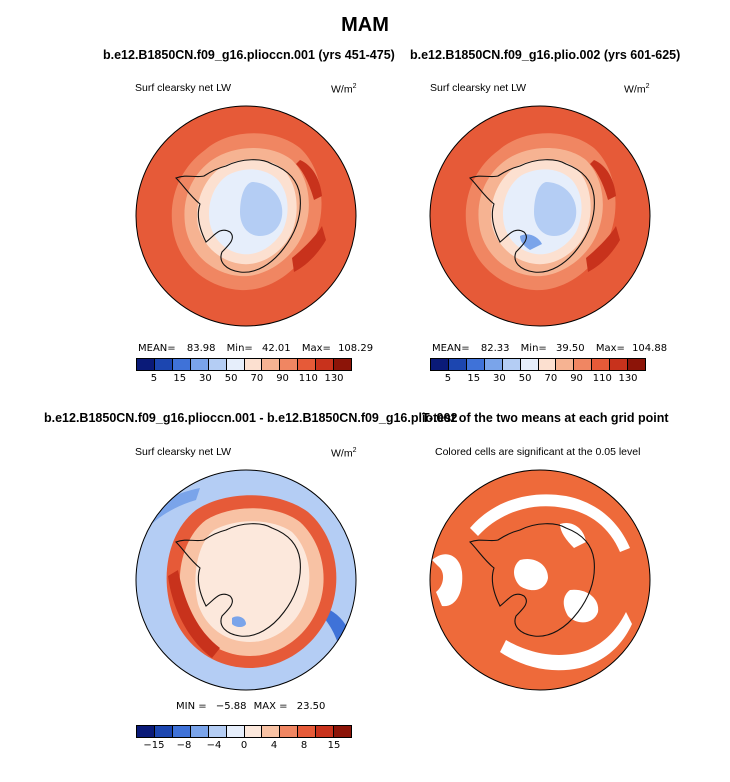  I want to click on panel-2-colorbar: 5 15 30 50 70 90 110 130, so click(538, 371).